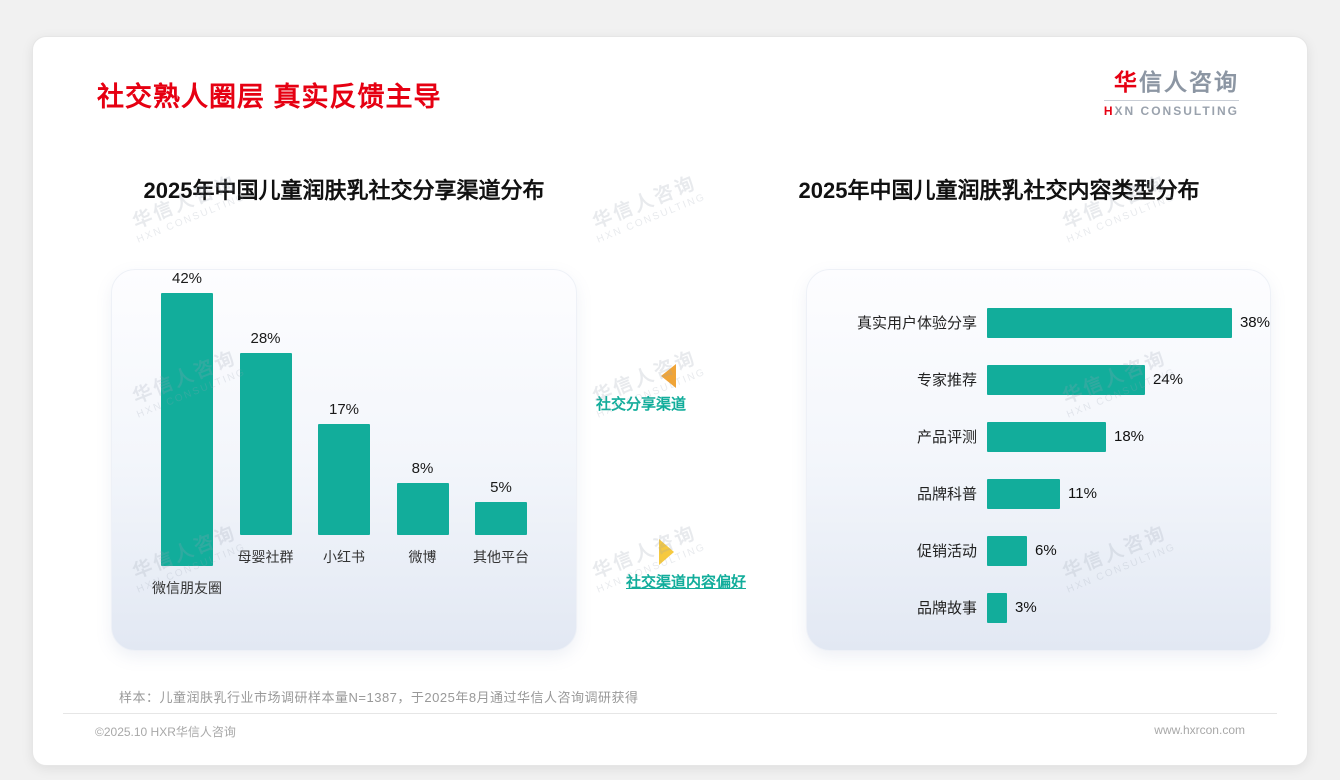  I want to click on bar-value-label: 11%, so click(1082, 493).